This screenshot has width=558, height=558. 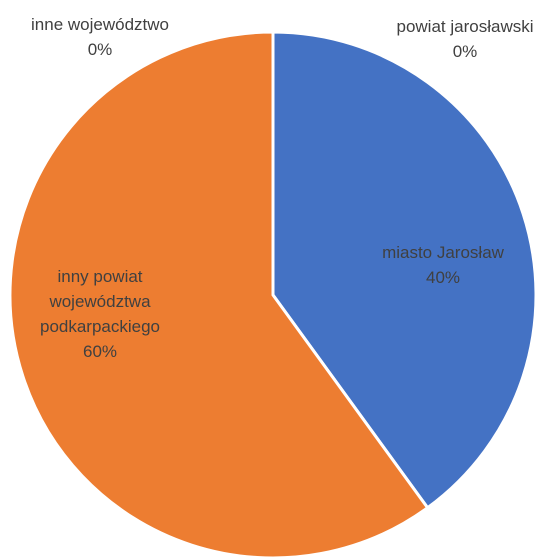 I want to click on slice-value-0: 40%, so click(x=443, y=277).